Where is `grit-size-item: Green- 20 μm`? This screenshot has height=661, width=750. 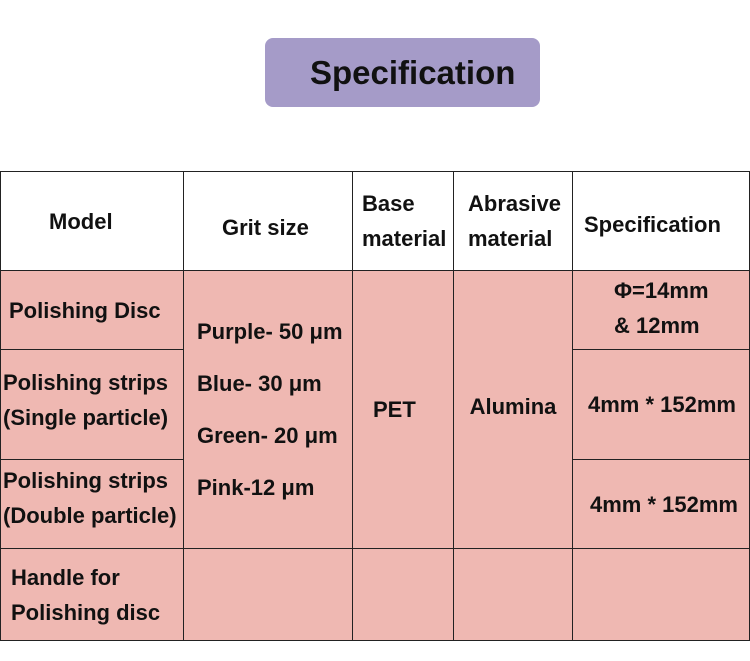
grit-size-item: Green- 20 μm is located at coordinates (267, 435).